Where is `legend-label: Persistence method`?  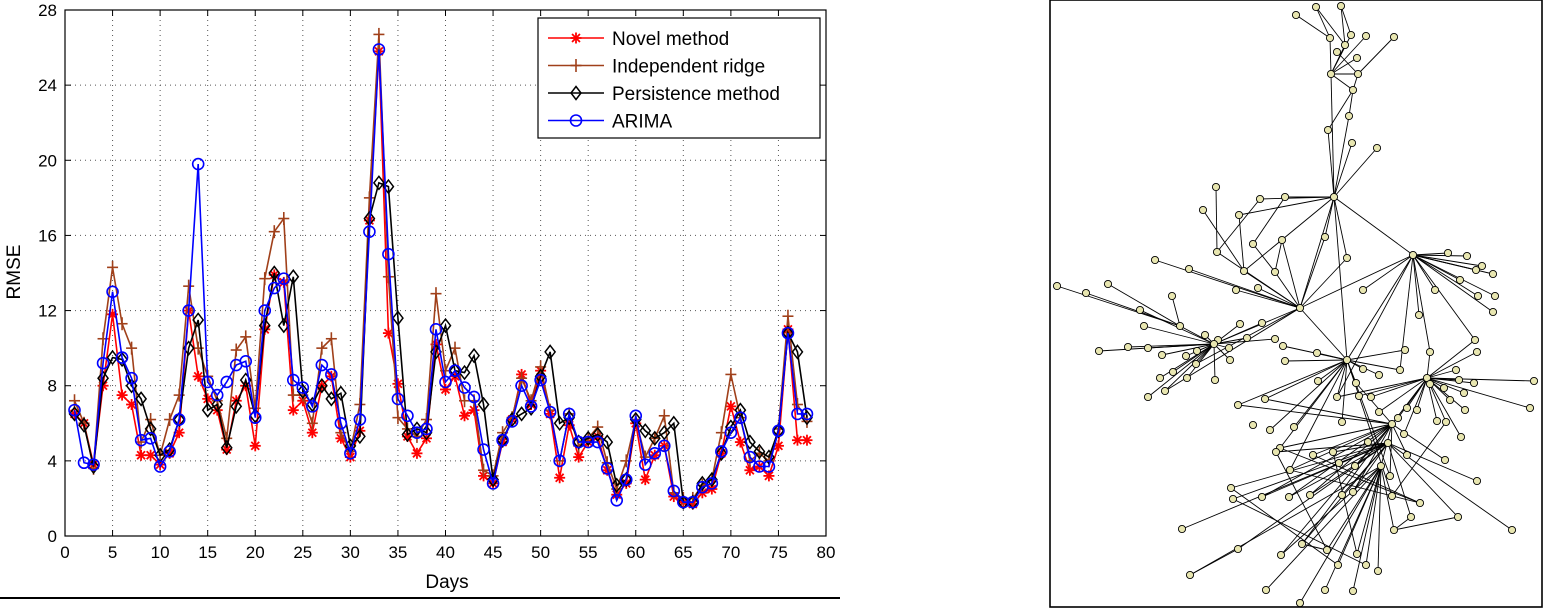 legend-label: Persistence method is located at coordinates (696, 94).